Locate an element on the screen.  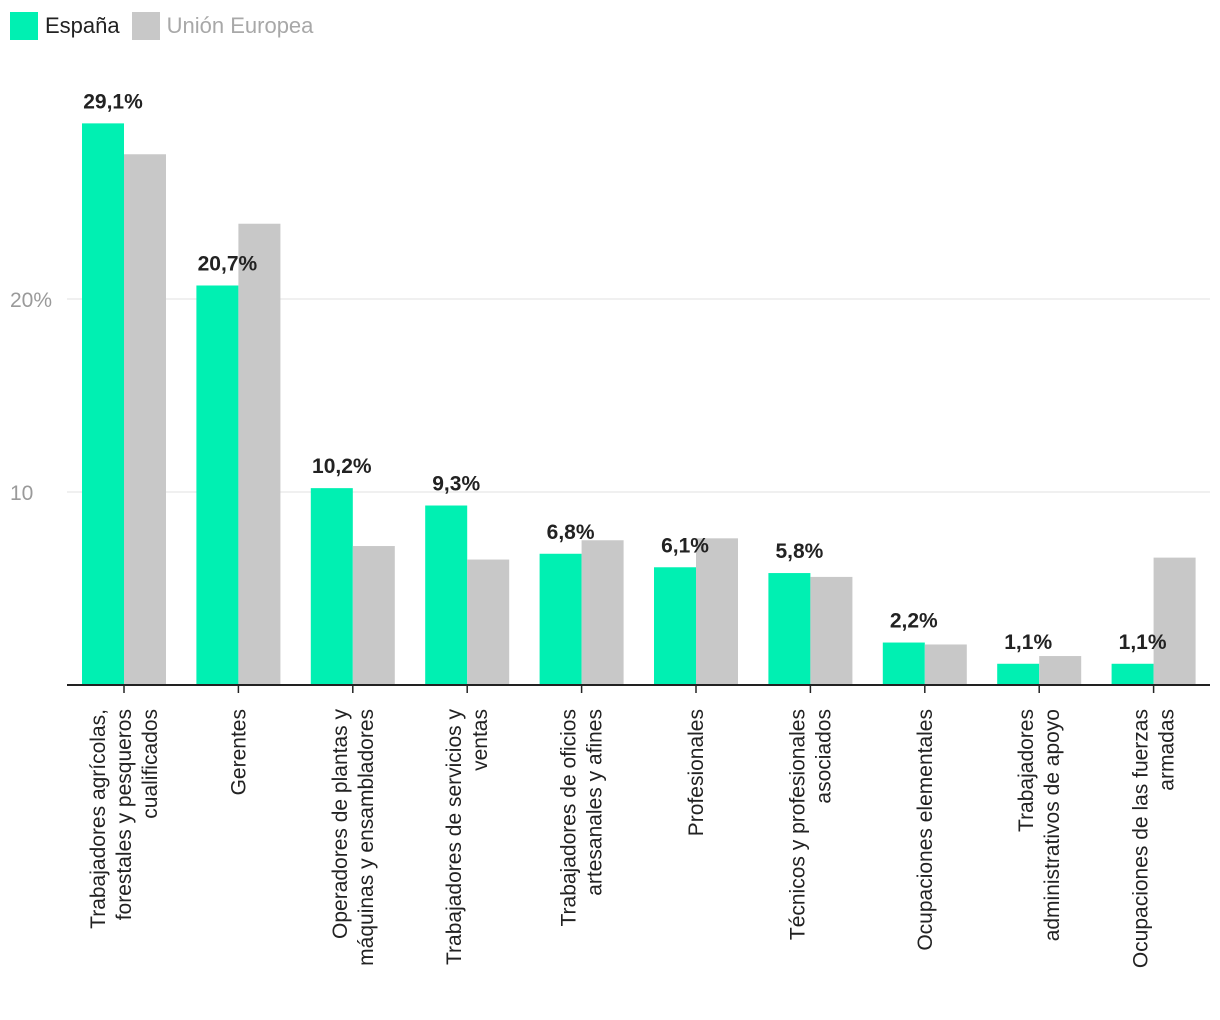
data-label: 29,1% is located at coordinates (113, 101).